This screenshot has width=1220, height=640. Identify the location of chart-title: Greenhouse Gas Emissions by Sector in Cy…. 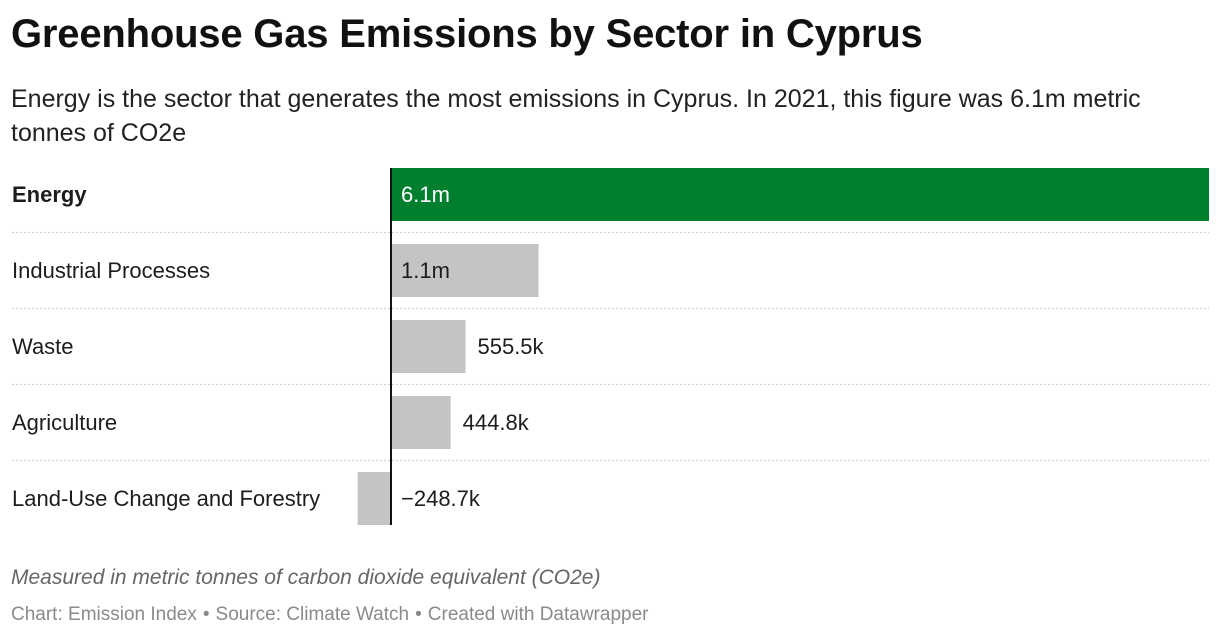
(467, 34).